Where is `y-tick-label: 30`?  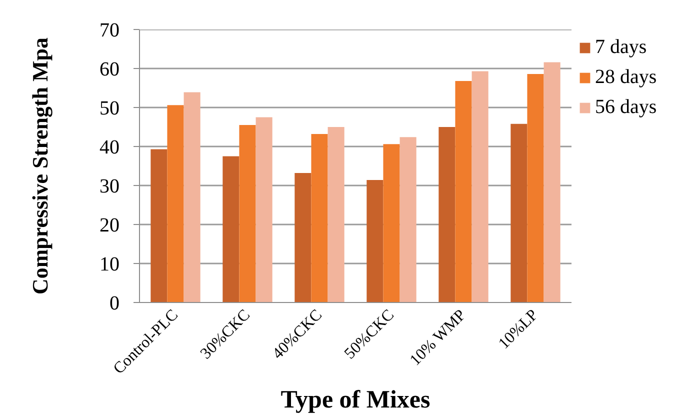 y-tick-label: 30 is located at coordinates (110, 187).